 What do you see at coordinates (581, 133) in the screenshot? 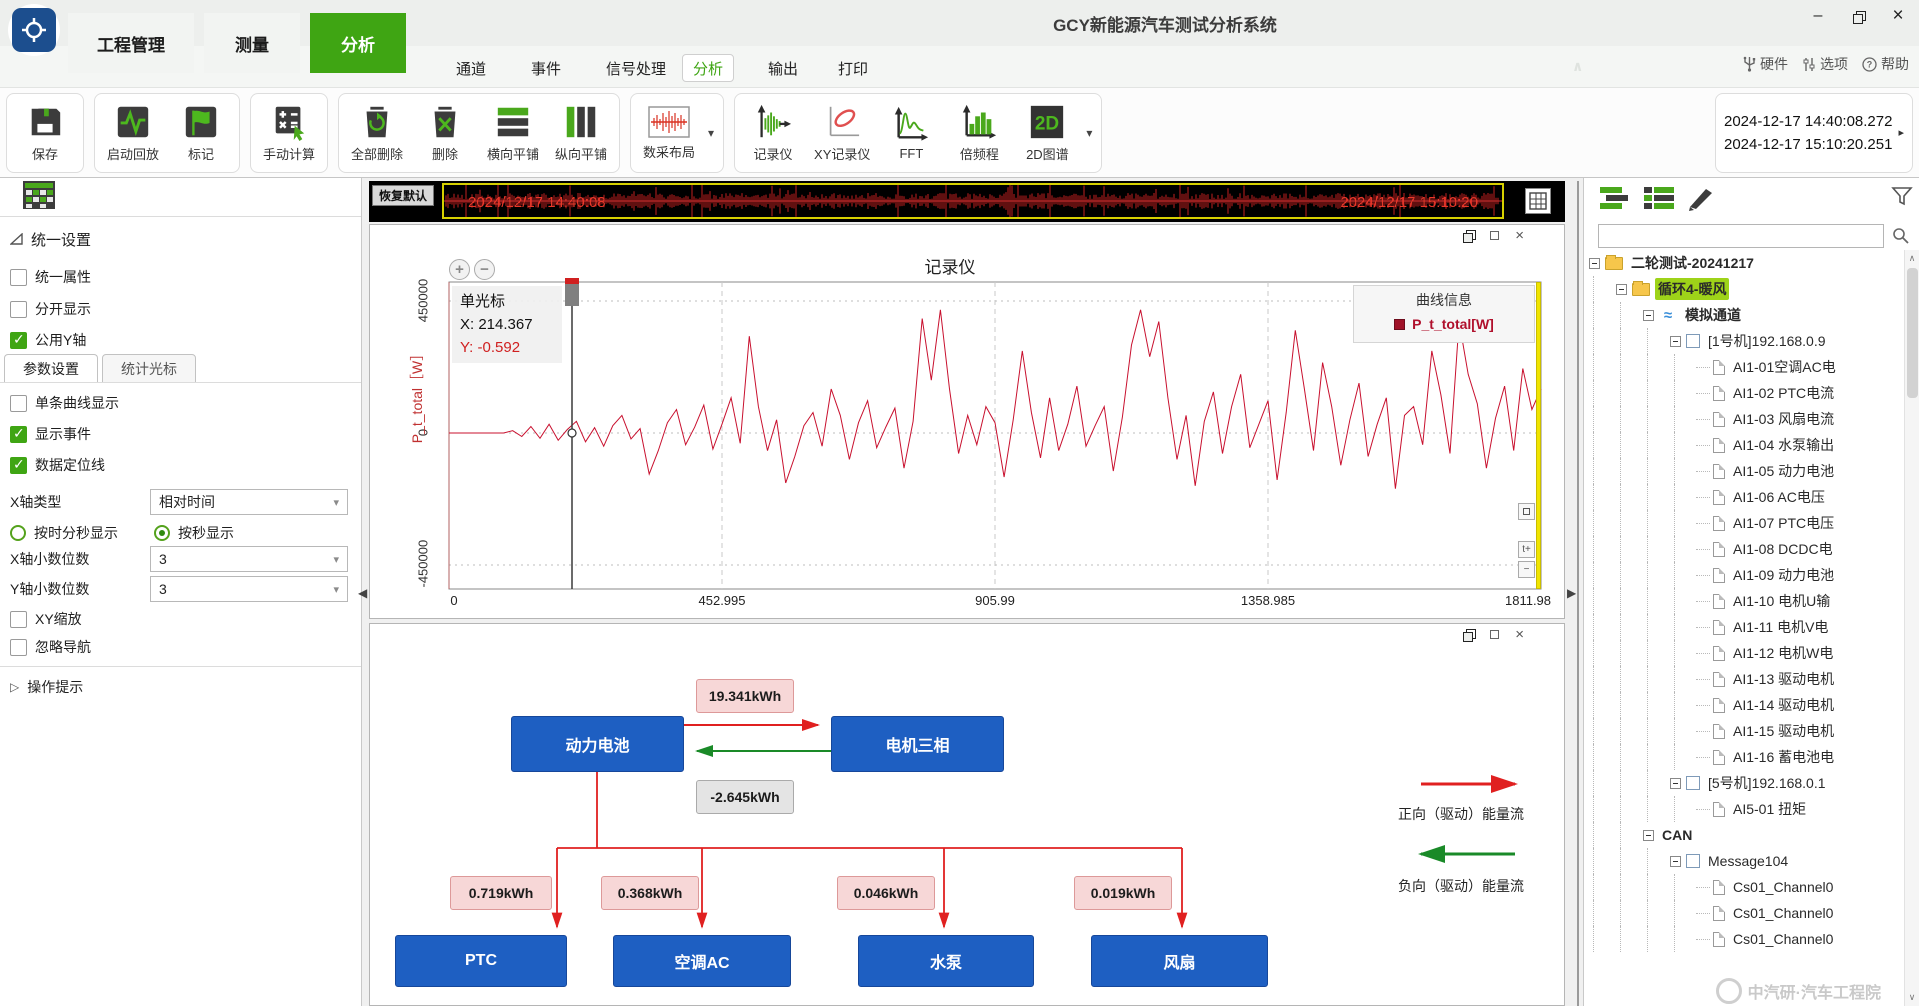
I see `tile-vertical-button: 纵向平铺` at bounding box center [581, 133].